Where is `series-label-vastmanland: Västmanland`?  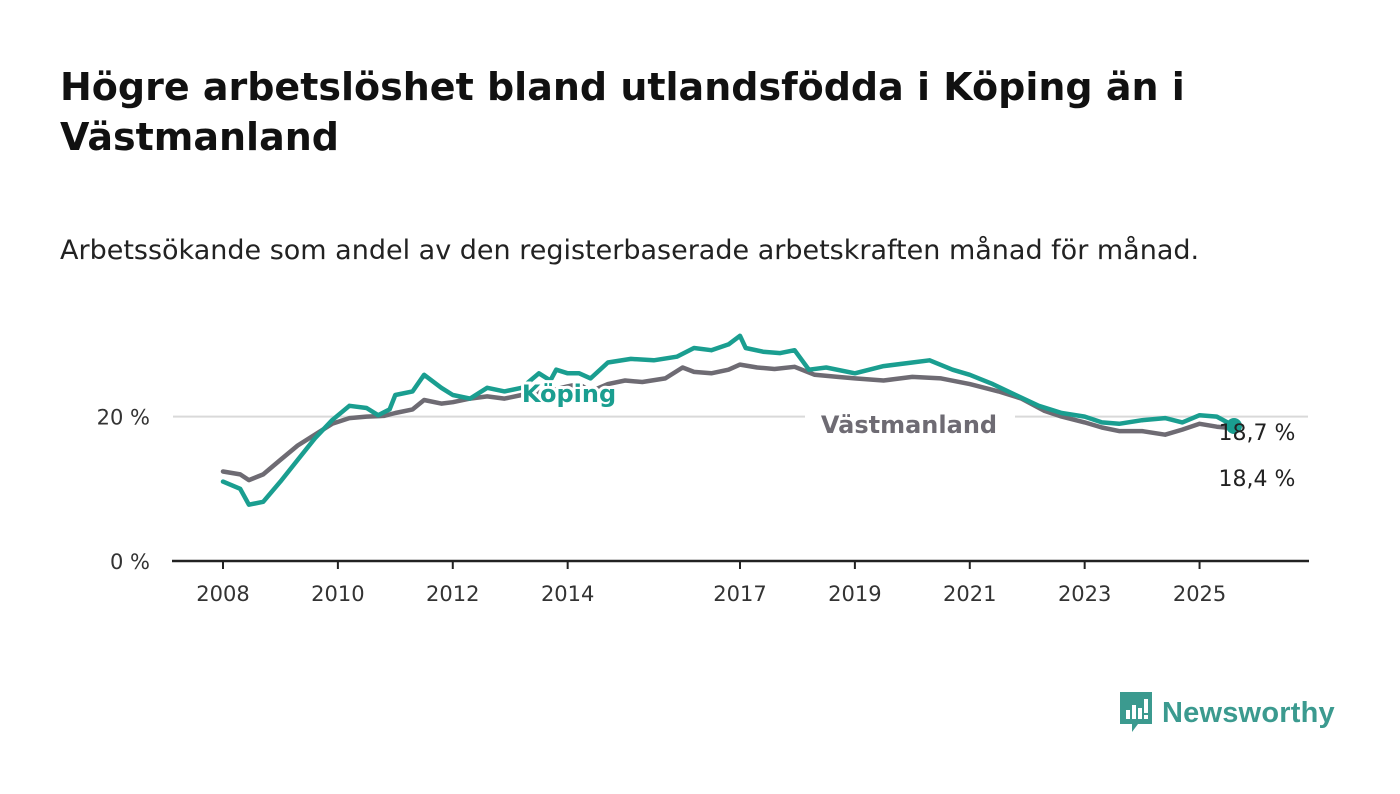
series-label-vastmanland: Västmanland is located at coordinates (909, 425).